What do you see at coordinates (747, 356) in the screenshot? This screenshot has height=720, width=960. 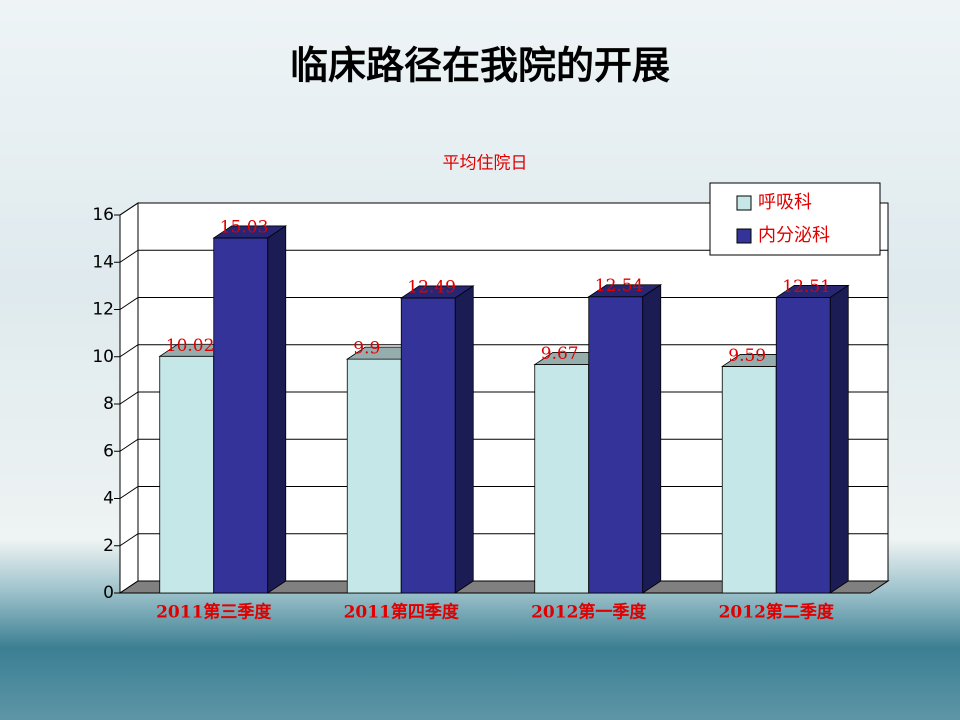 I see `value-label: 9.59` at bounding box center [747, 356].